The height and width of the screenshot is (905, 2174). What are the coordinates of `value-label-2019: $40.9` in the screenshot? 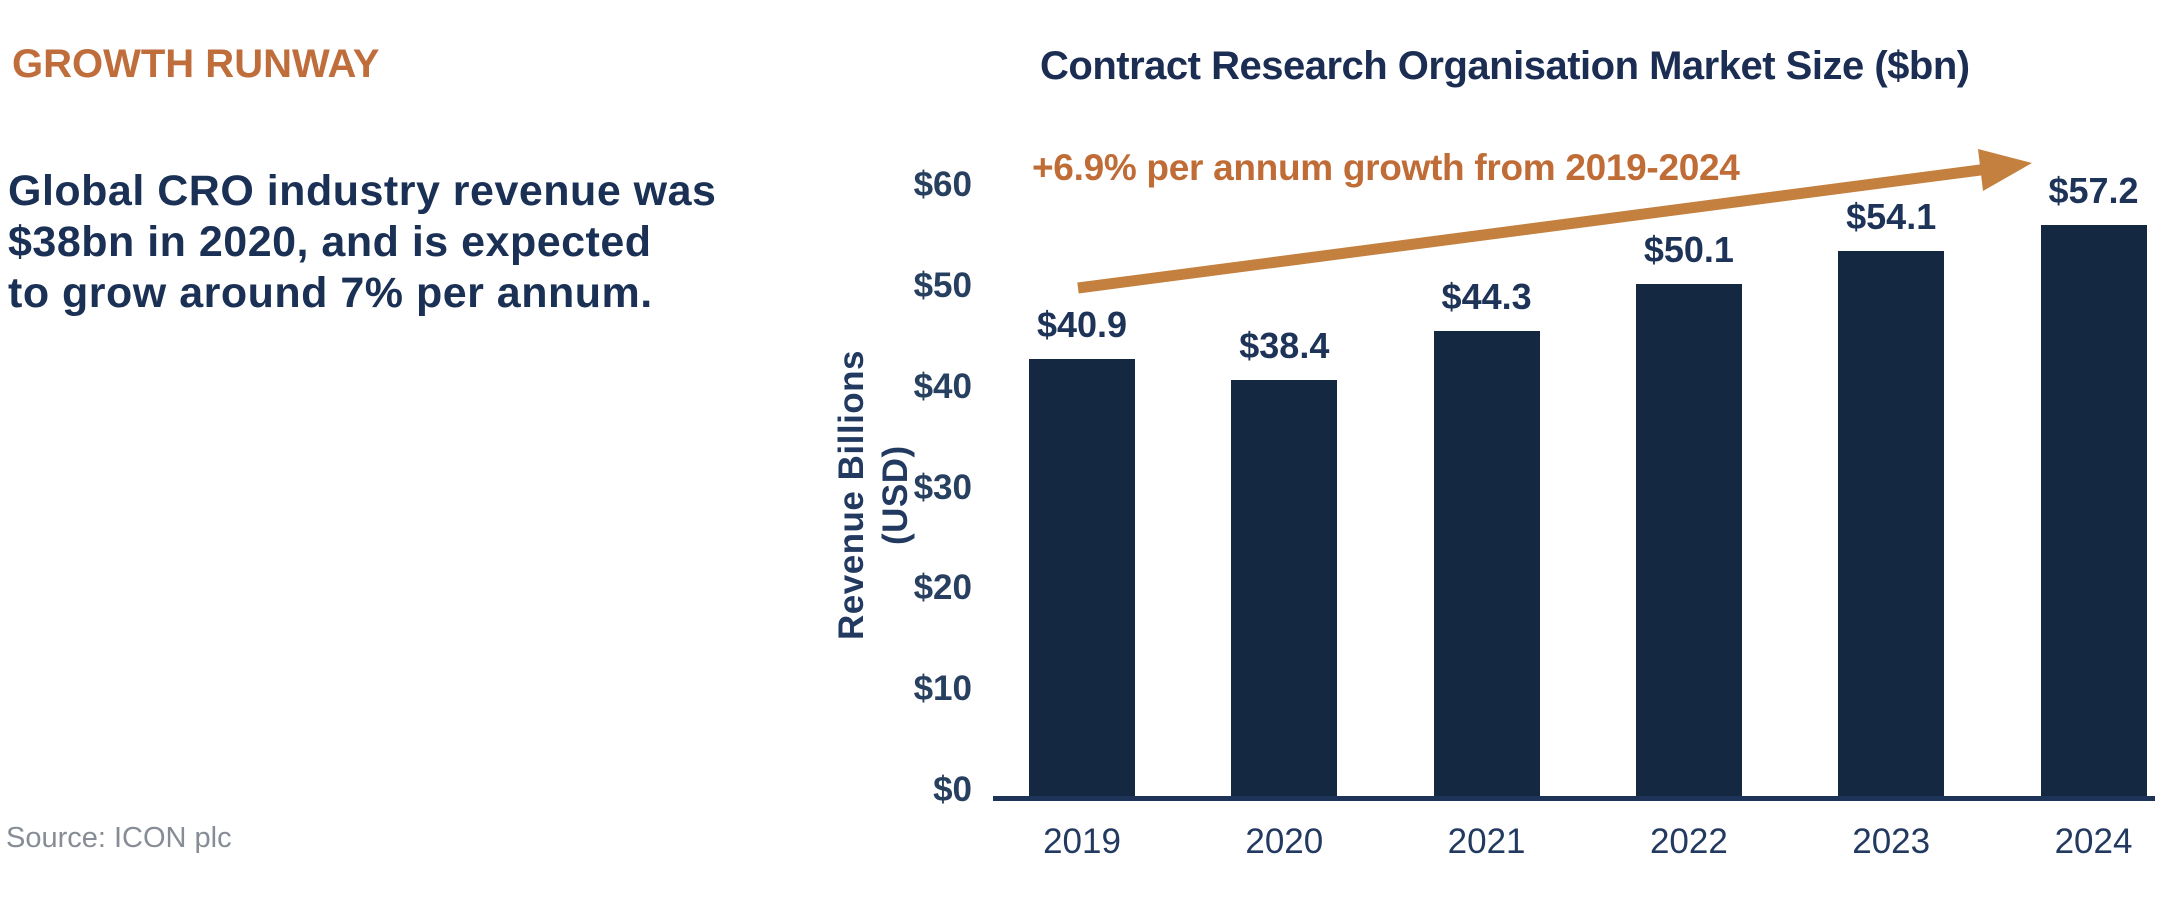 It's located at (1082, 325).